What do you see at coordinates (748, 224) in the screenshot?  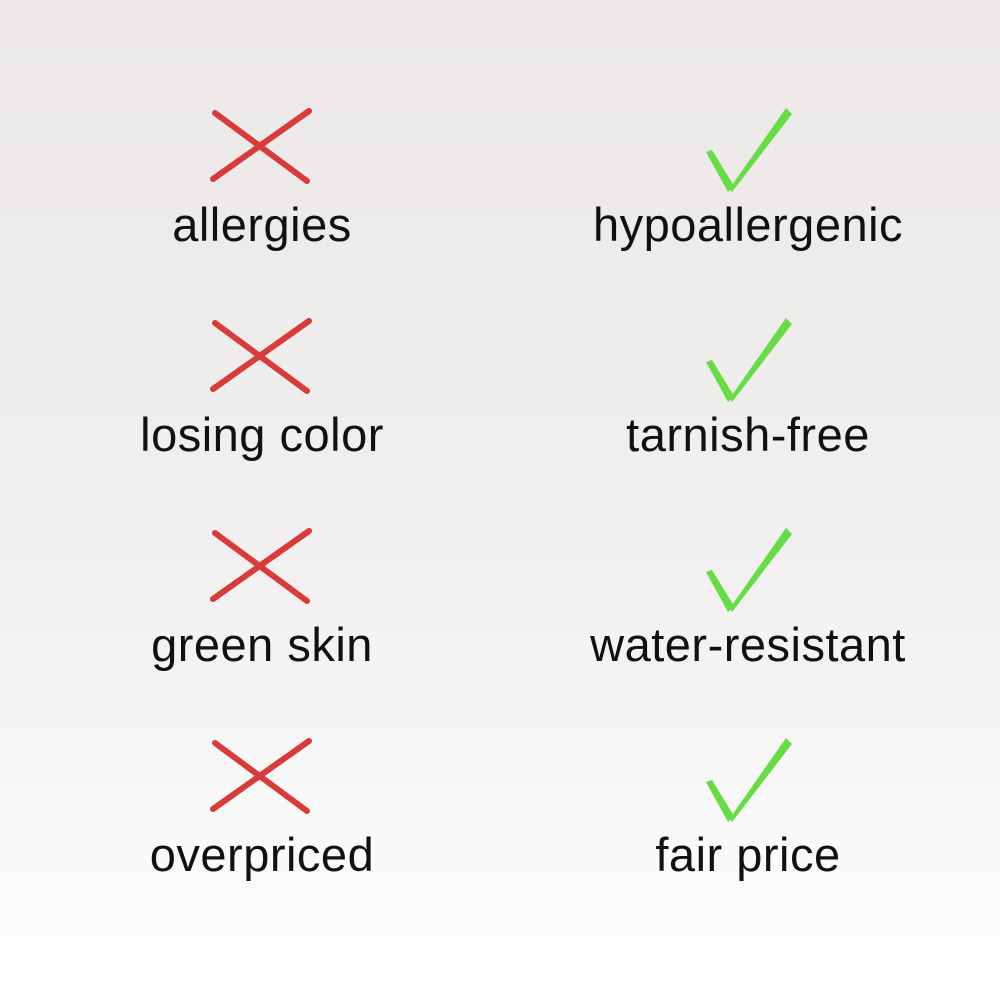 I see `positive-label: hypoallergenic` at bounding box center [748, 224].